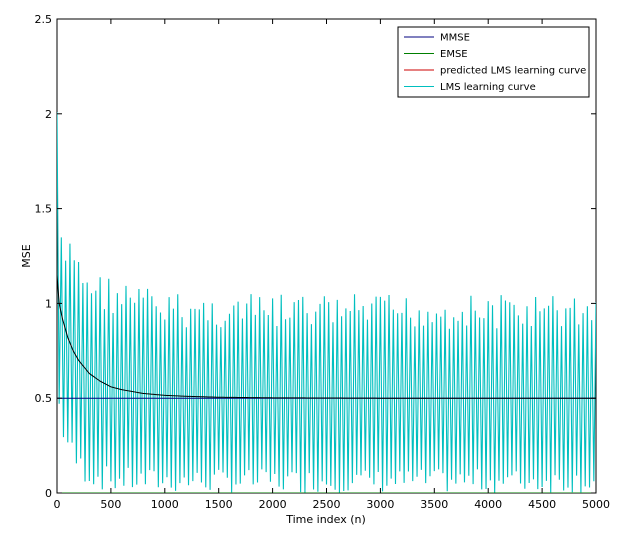  What do you see at coordinates (273, 504) in the screenshot?
I see `x-tick-label: 2000` at bounding box center [273, 504].